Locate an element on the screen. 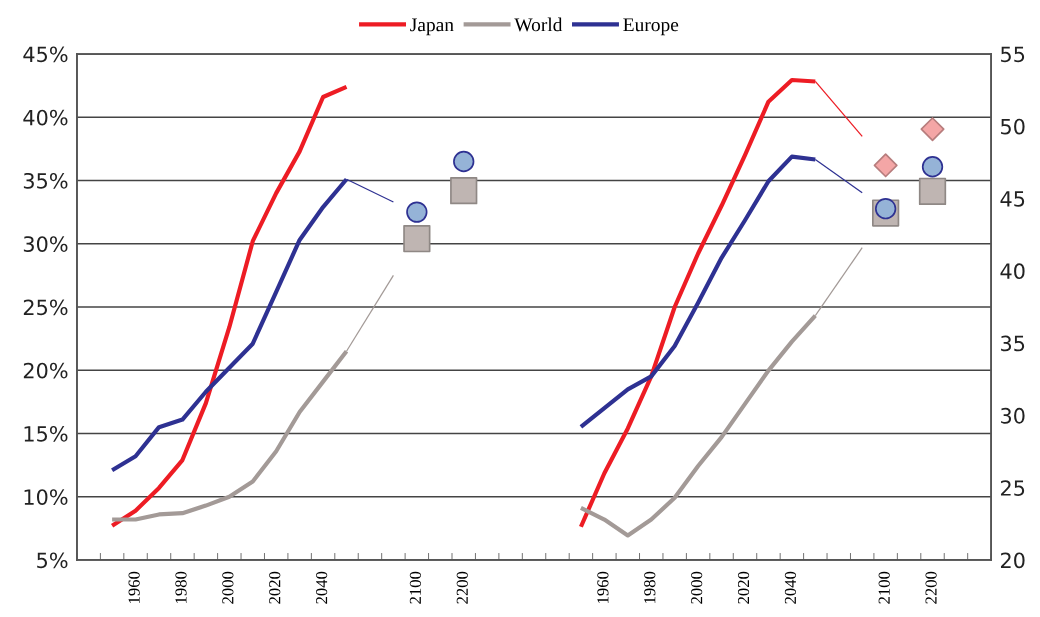  y-tick-label: 30% is located at coordinates (45, 244).